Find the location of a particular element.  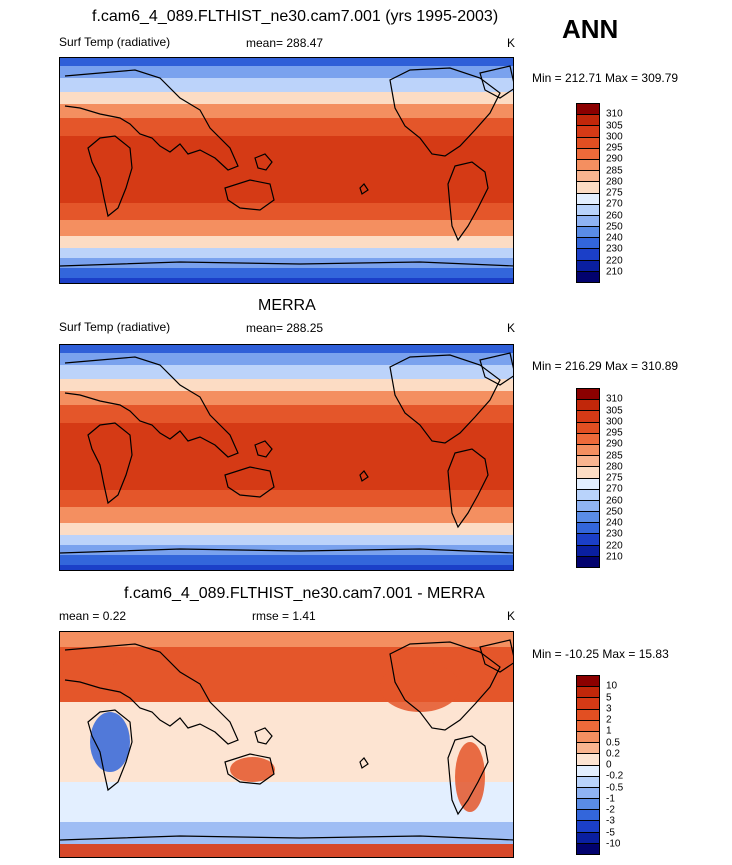

colorbar-tick-label: 0 is located at coordinates (609, 765).